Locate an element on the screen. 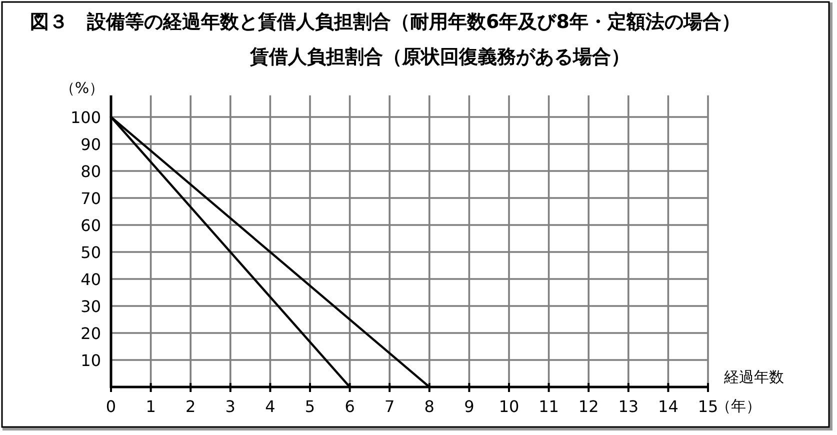  x-tick-label: 7 is located at coordinates (389, 406).